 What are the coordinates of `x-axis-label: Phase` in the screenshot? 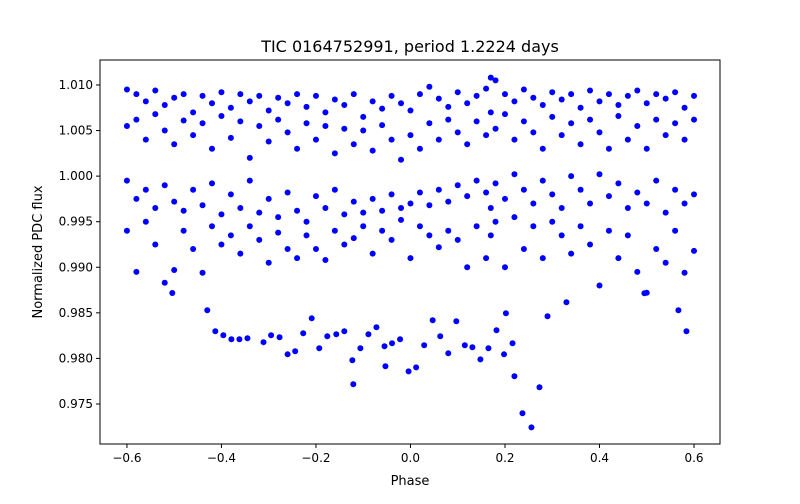 It's located at (410, 481).